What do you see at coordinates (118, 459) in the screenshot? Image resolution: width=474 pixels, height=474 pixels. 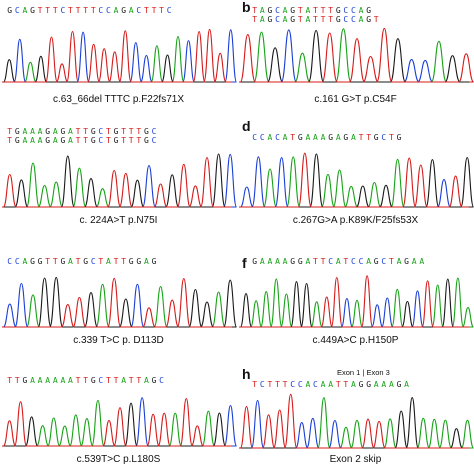 I see `mutation-caption: c.539T>C p.L180S` at bounding box center [118, 459].